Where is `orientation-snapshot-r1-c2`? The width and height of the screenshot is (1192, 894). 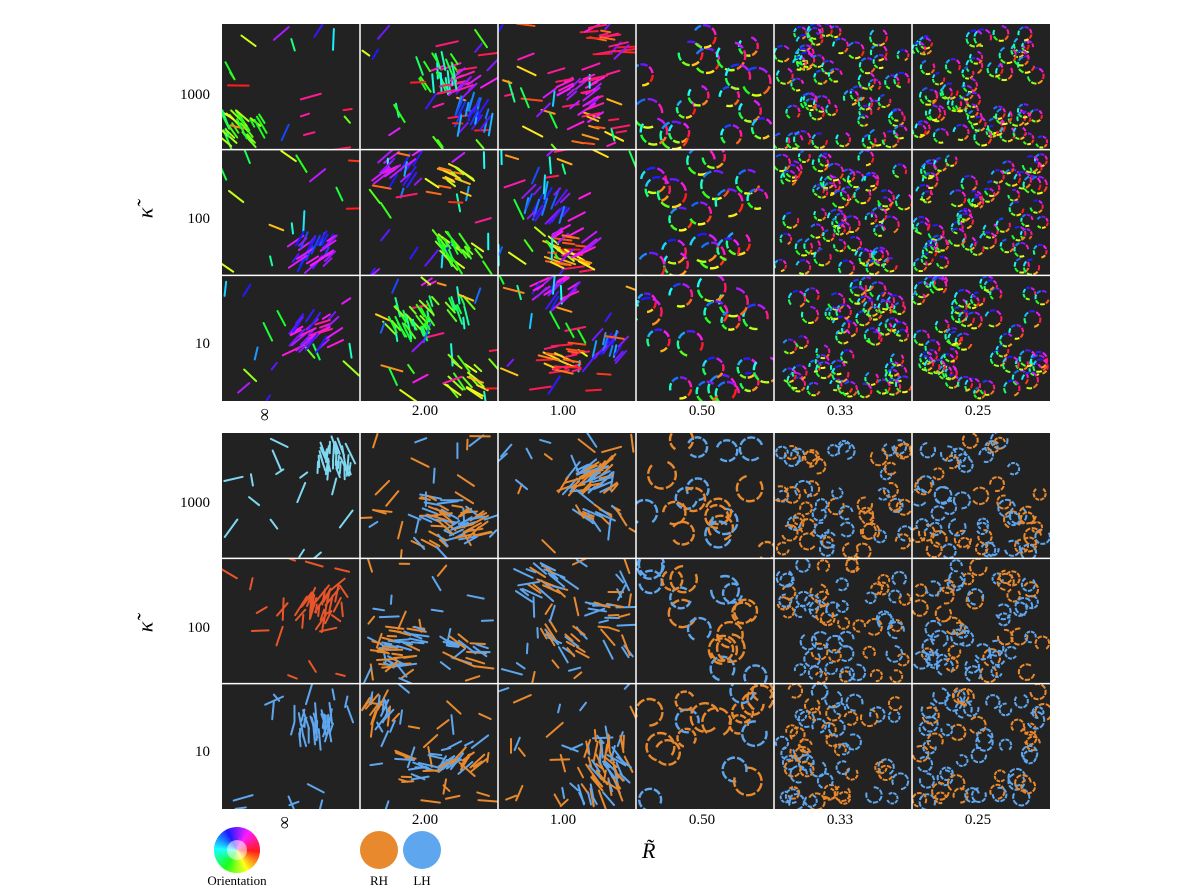
orientation-snapshot-r1-c2 is located at coordinates (567, 212).